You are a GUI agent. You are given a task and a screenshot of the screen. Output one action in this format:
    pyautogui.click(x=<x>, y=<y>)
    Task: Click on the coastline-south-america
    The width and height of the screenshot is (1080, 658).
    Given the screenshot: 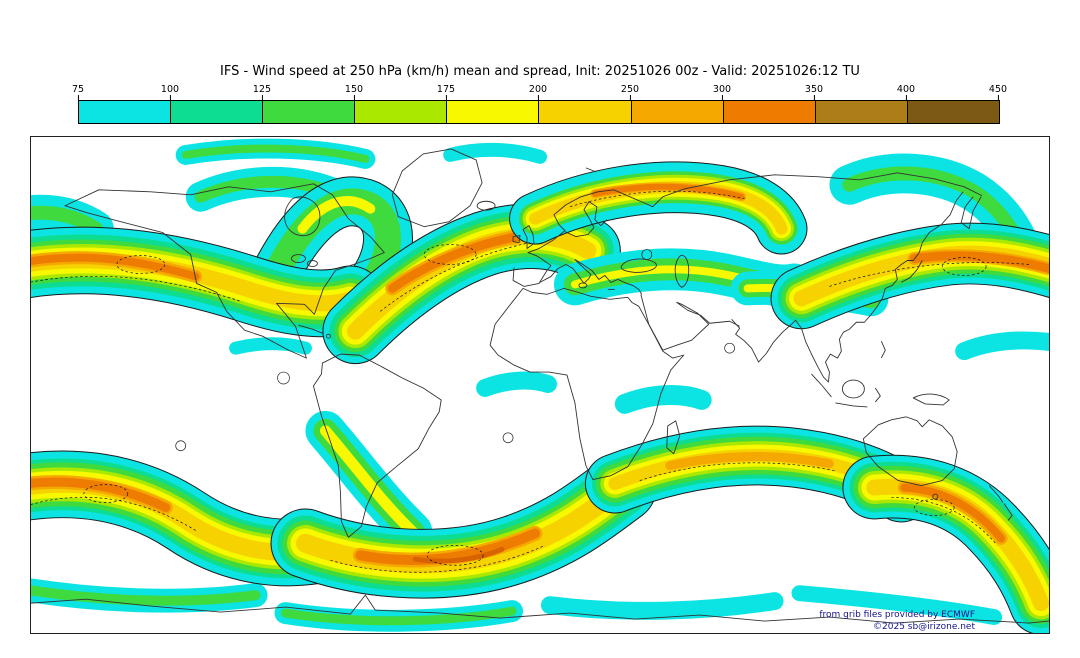 What is the action you would take?
    pyautogui.click(x=377, y=445)
    